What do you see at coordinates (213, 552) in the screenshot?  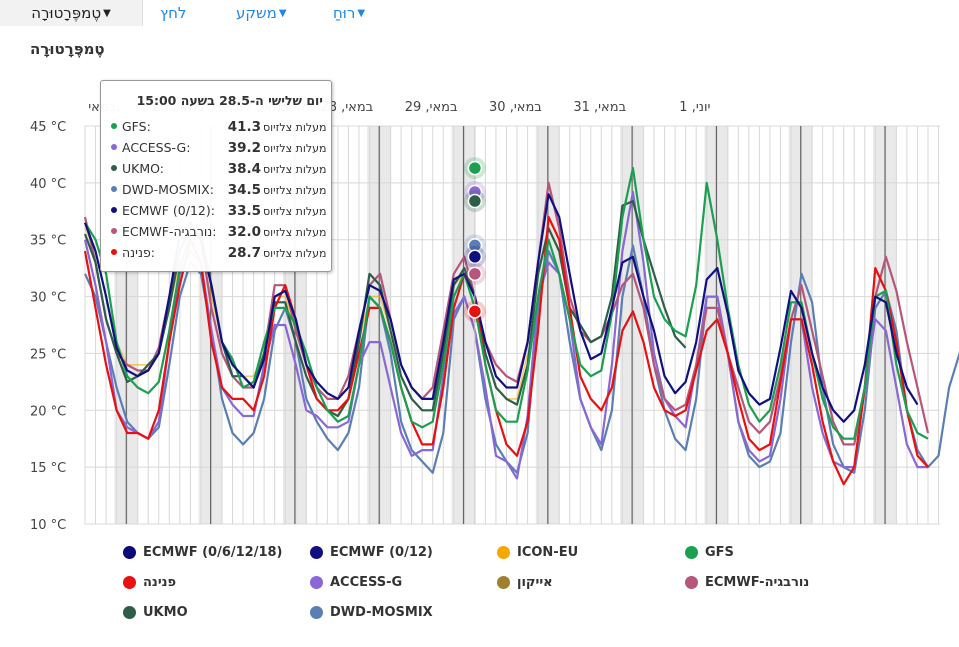 I see `legend-label: ECMWF (0/6/12/18)` at bounding box center [213, 552].